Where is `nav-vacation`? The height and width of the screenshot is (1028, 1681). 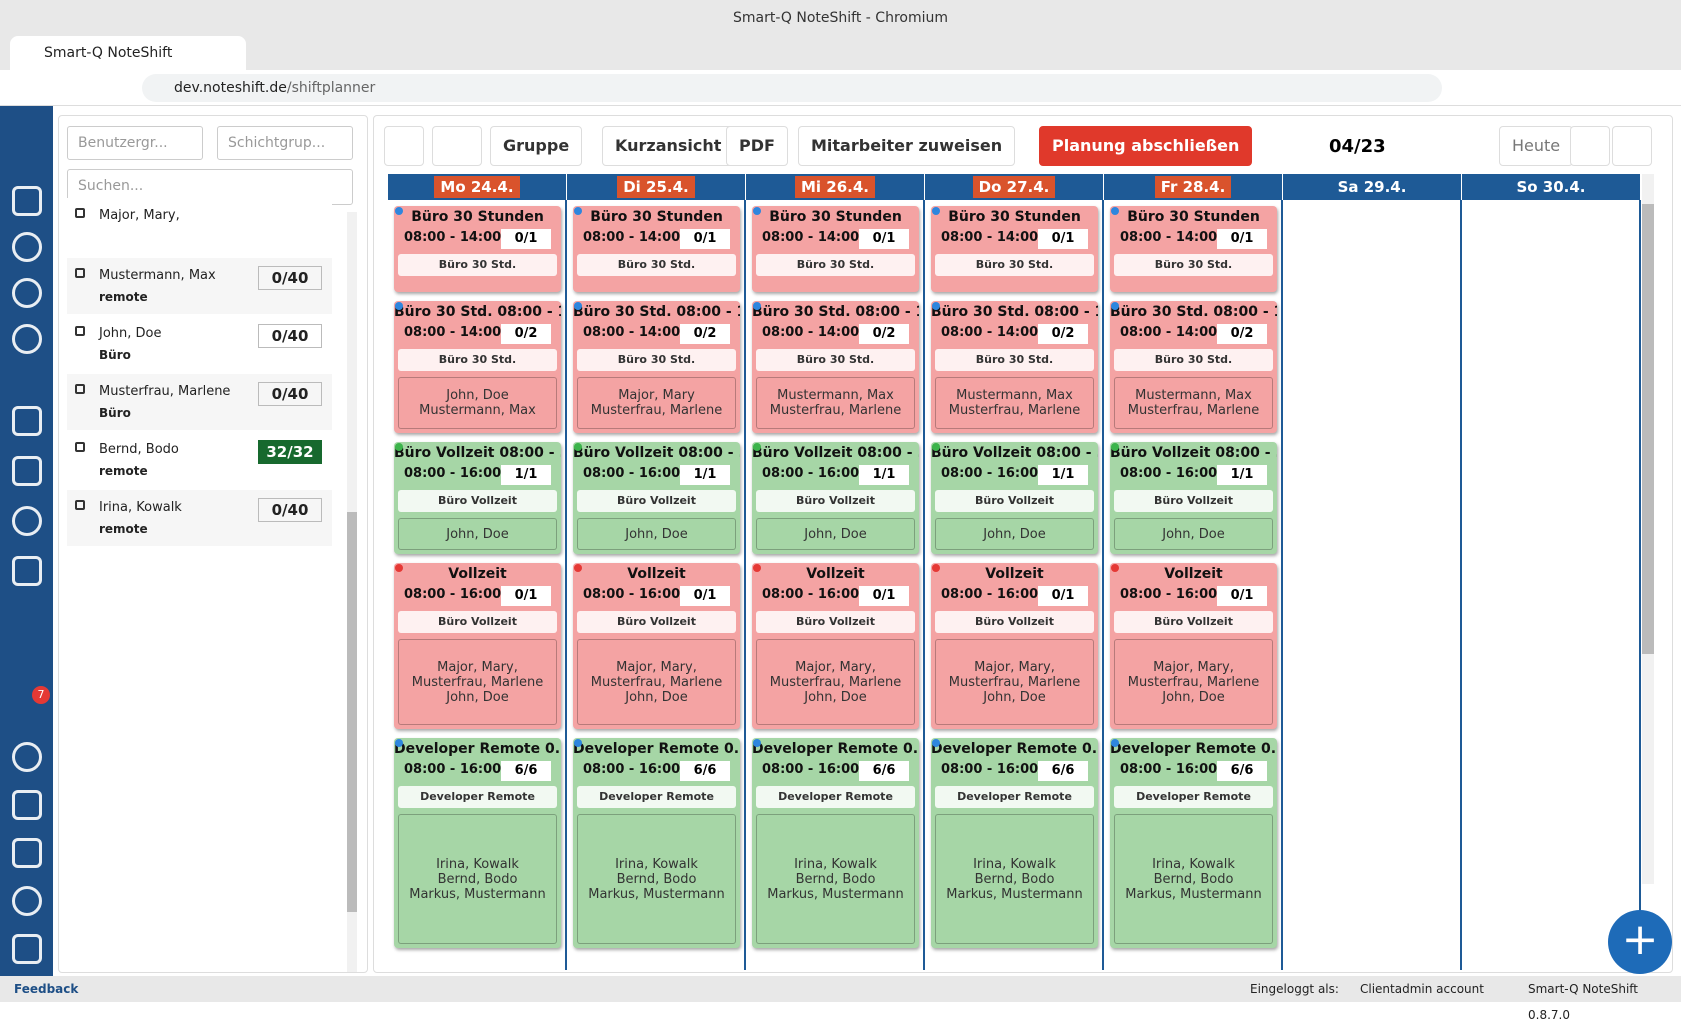 nav-vacation is located at coordinates (27, 471).